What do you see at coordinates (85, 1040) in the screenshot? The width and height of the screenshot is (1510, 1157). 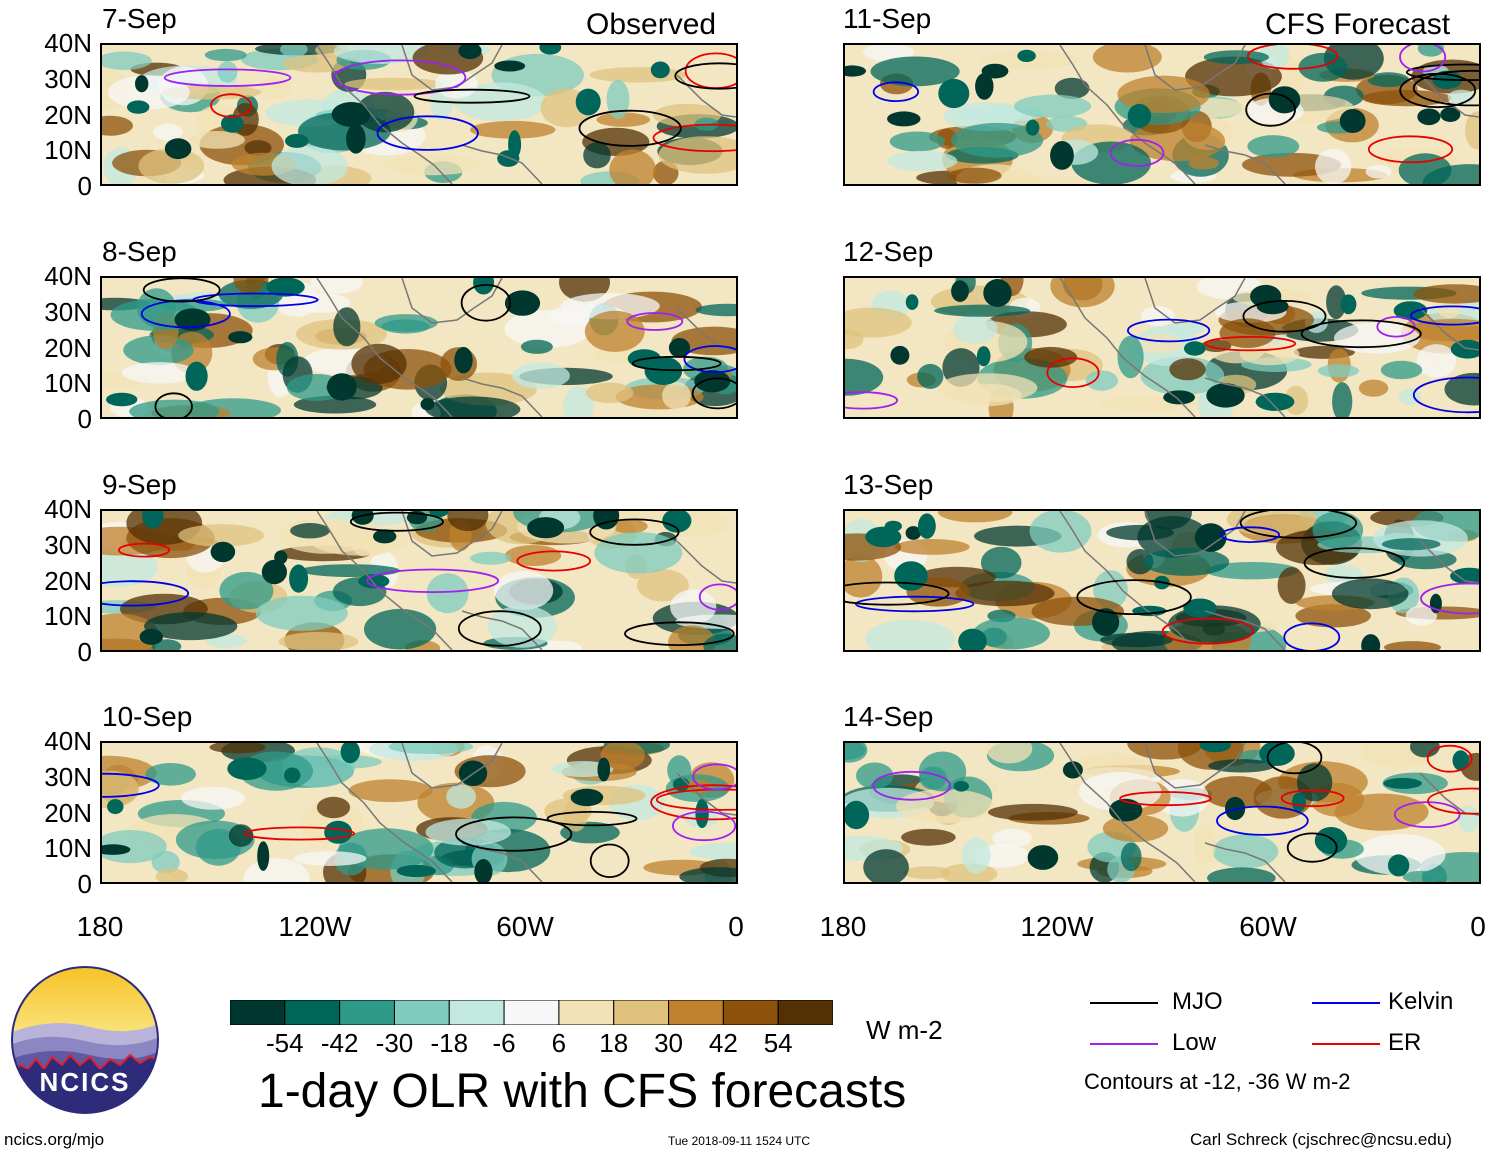 I see `ncics-logo: NCICS` at bounding box center [85, 1040].